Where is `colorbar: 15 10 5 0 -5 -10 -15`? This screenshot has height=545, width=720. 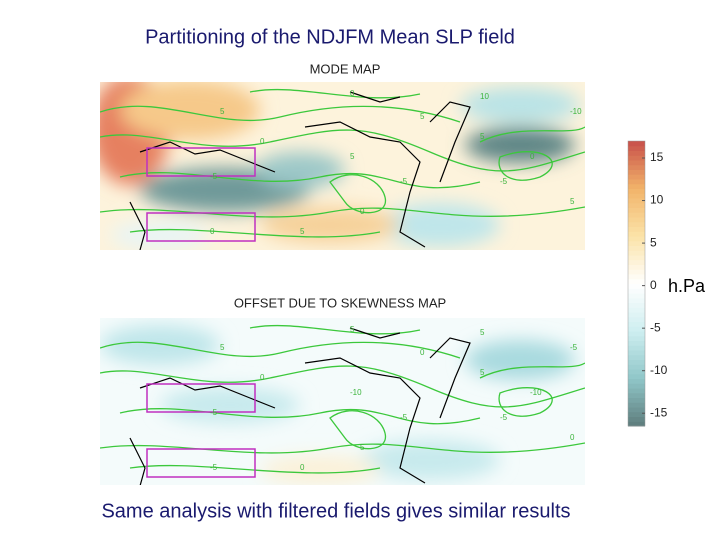 colorbar: 15 10 5 0 -5 -10 -15 is located at coordinates (647, 283).